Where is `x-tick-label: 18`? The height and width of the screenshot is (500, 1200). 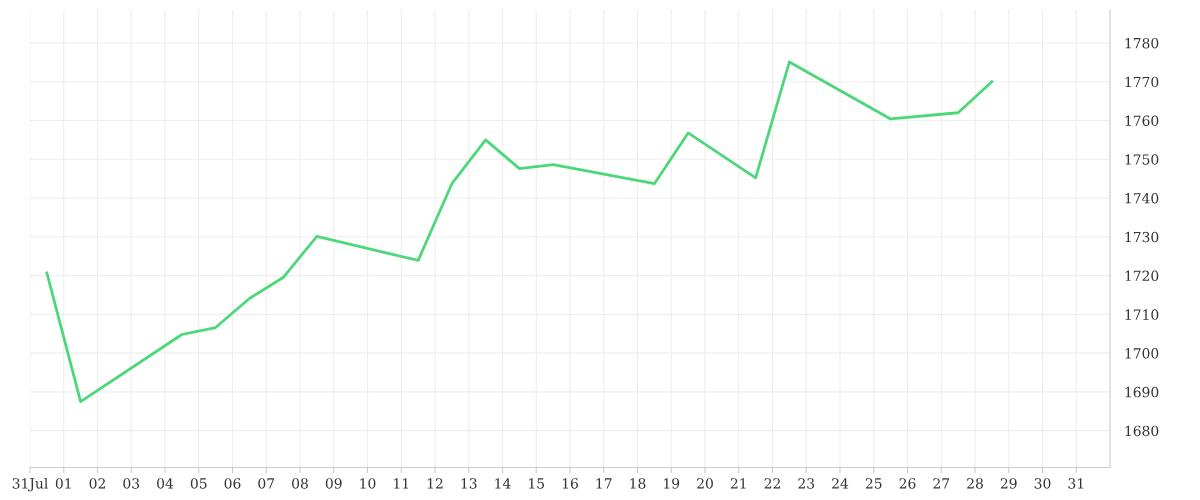
x-tick-label: 18 is located at coordinates (638, 483).